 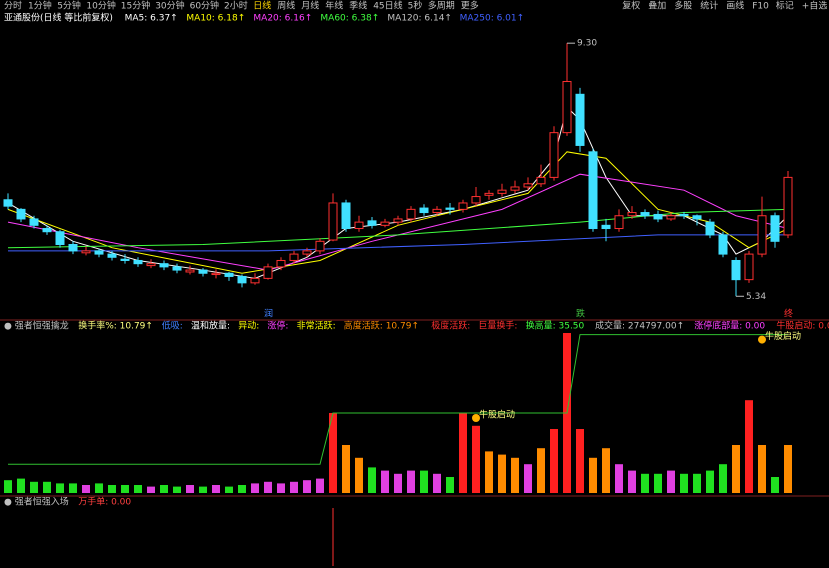 What do you see at coordinates (760, 7) in the screenshot?
I see `toolbar-button: F10` at bounding box center [760, 7].